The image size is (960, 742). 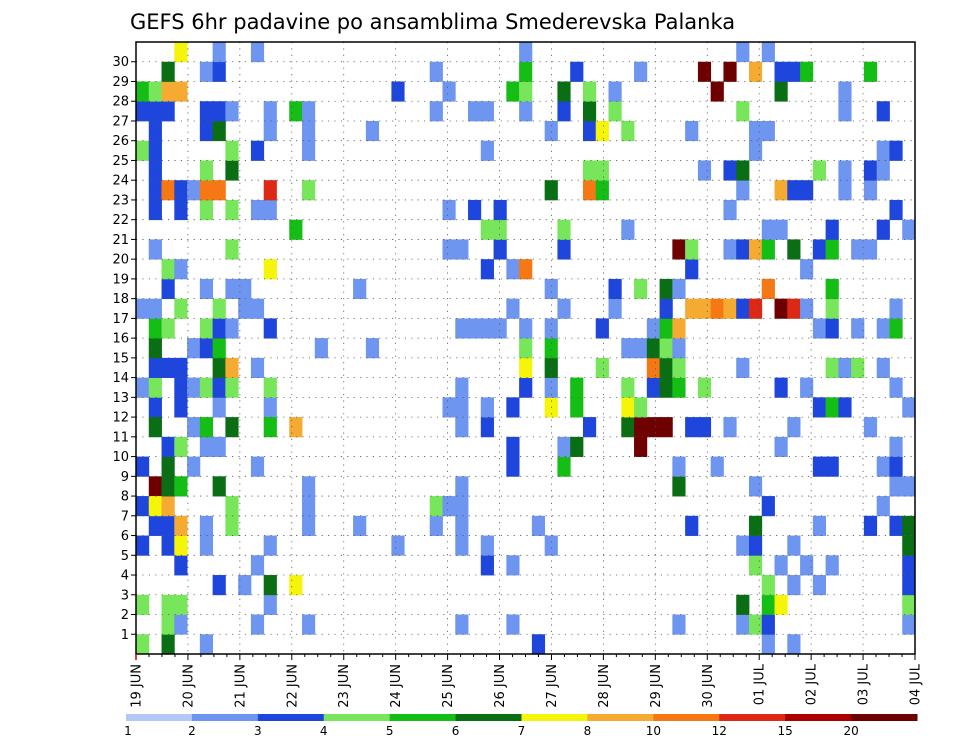 What do you see at coordinates (120, 82) in the screenshot?
I see `y-tick-label: 29` at bounding box center [120, 82].